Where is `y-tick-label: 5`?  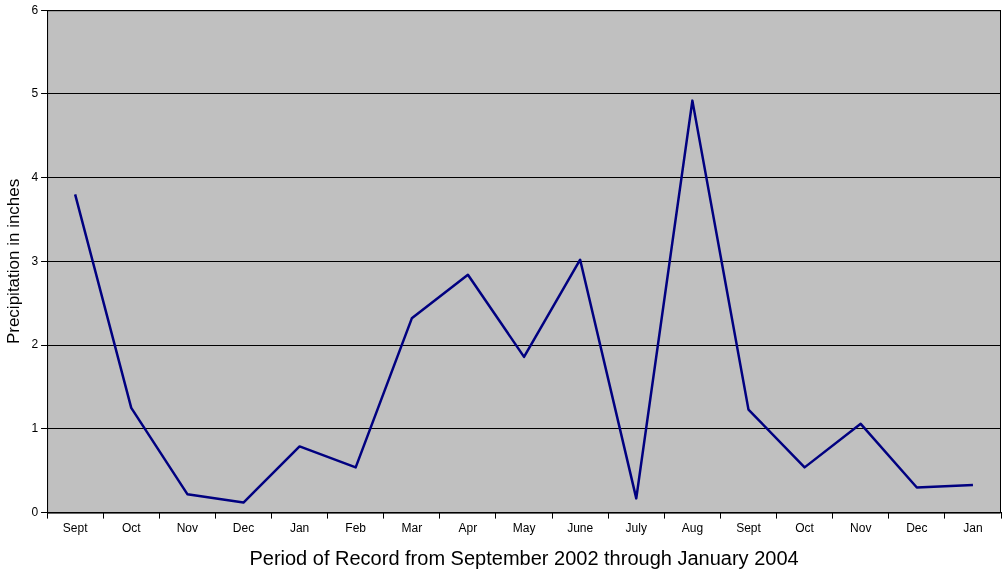 y-tick-label: 5 is located at coordinates (35, 93).